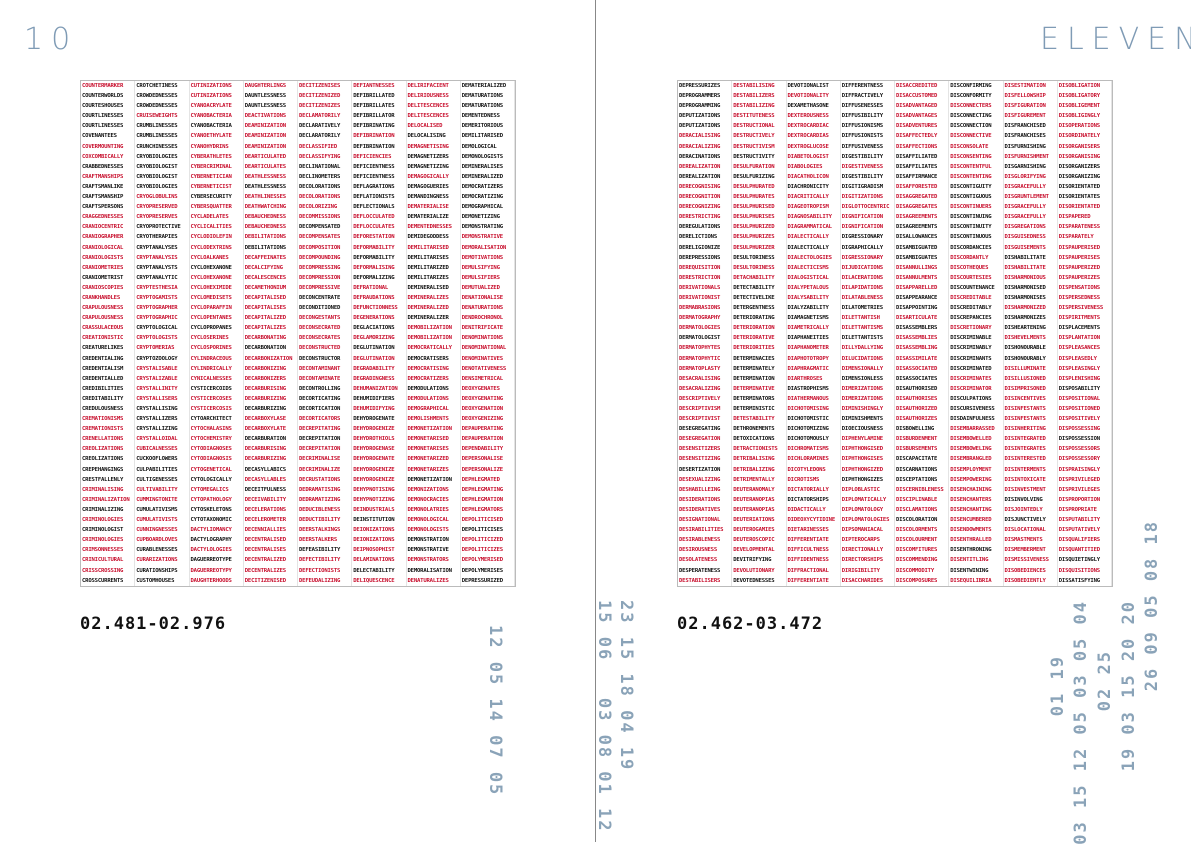 This screenshot has width=1191, height=845. Describe the element at coordinates (759, 116) in the screenshot. I see `word-cell: DESTITUTENESS` at that location.